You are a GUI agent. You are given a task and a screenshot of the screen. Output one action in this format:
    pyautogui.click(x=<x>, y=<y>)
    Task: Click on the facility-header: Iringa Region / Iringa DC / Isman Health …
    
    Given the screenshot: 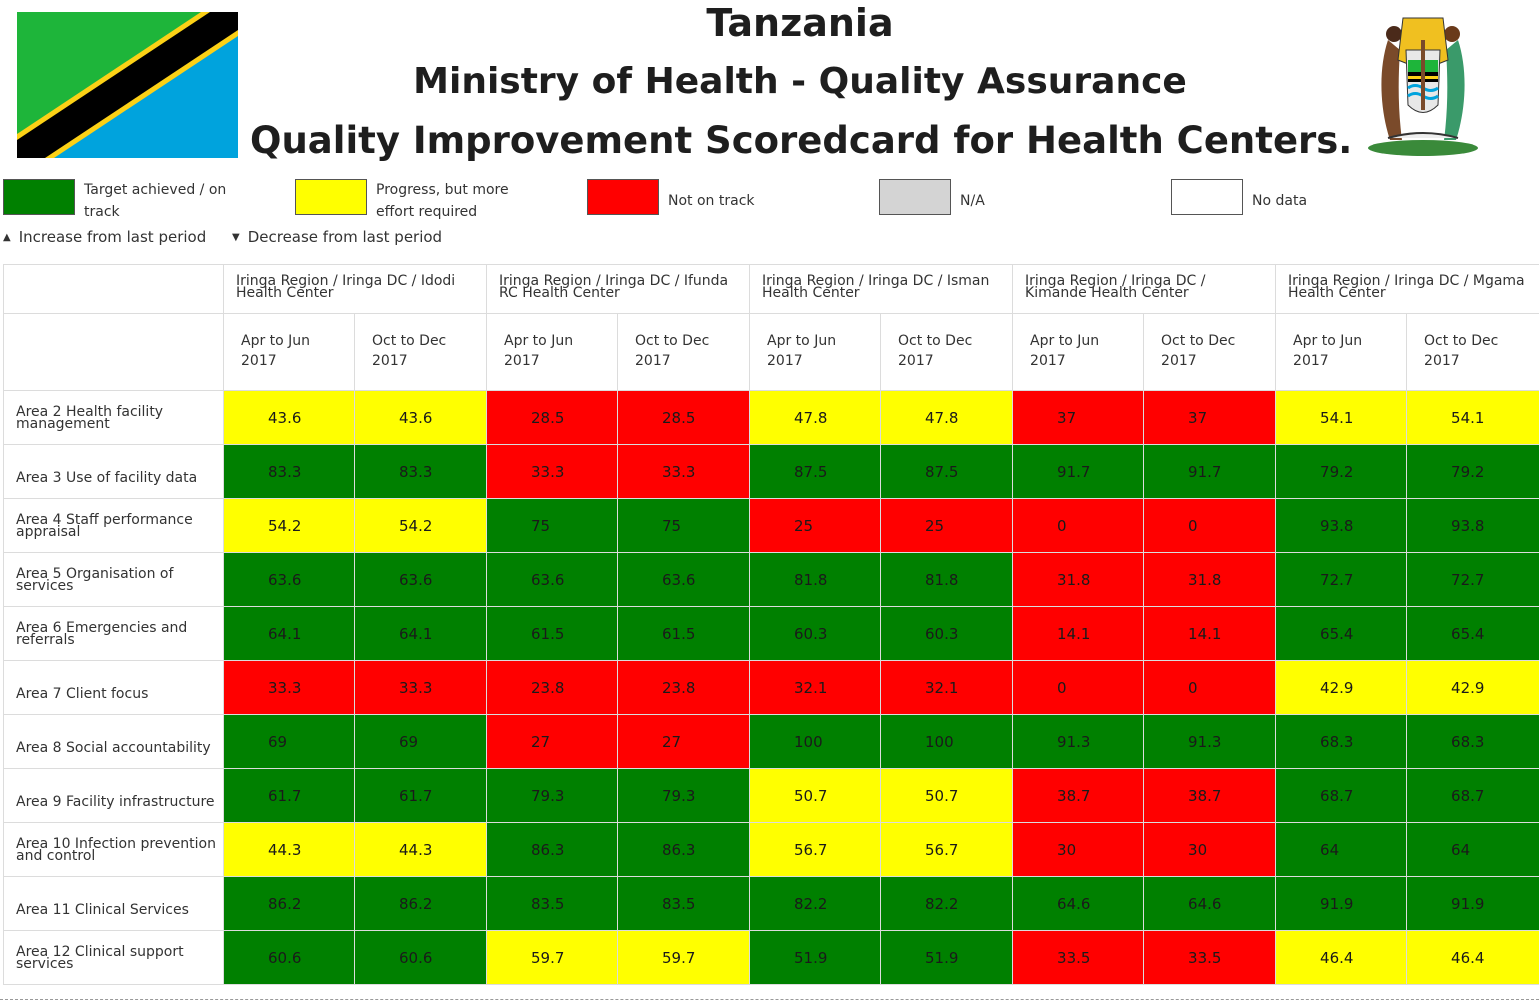 What is the action you would take?
    pyautogui.click(x=881, y=289)
    